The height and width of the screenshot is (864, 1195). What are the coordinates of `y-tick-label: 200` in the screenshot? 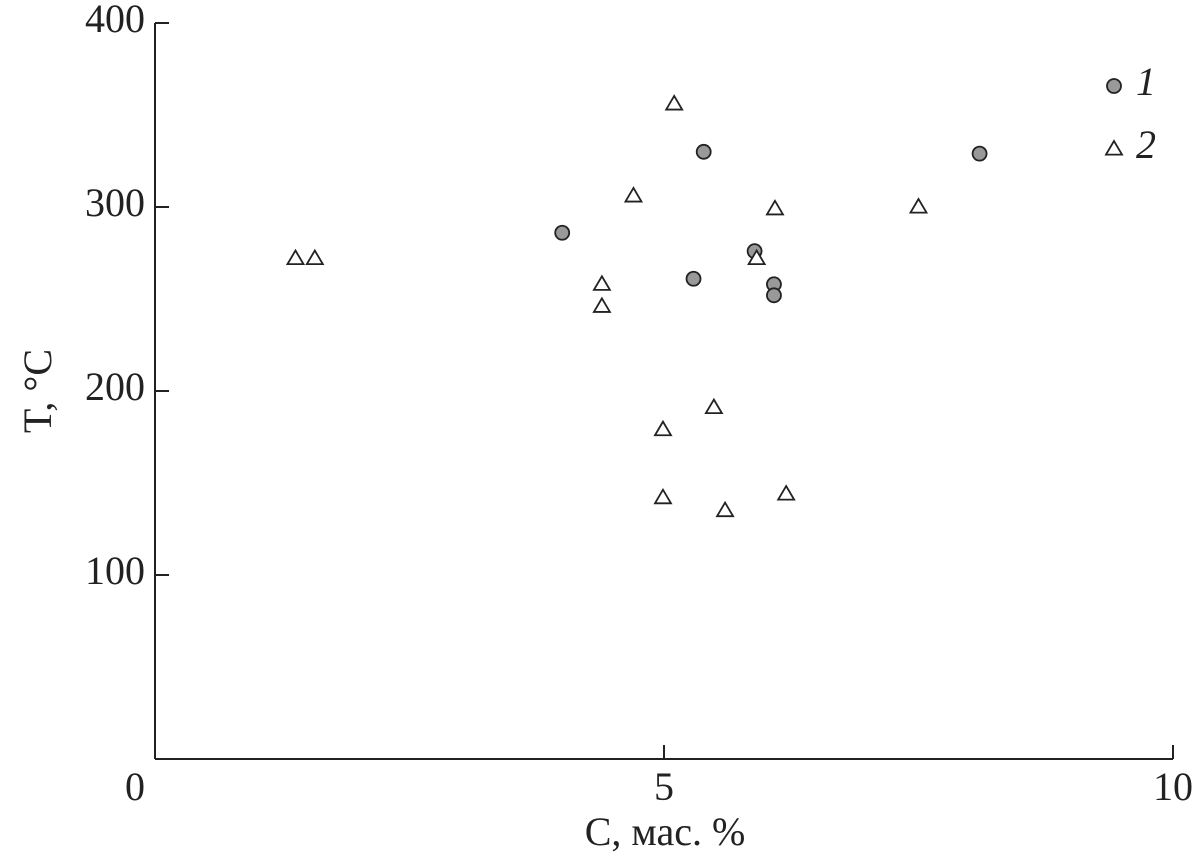 It's located at (115, 386).